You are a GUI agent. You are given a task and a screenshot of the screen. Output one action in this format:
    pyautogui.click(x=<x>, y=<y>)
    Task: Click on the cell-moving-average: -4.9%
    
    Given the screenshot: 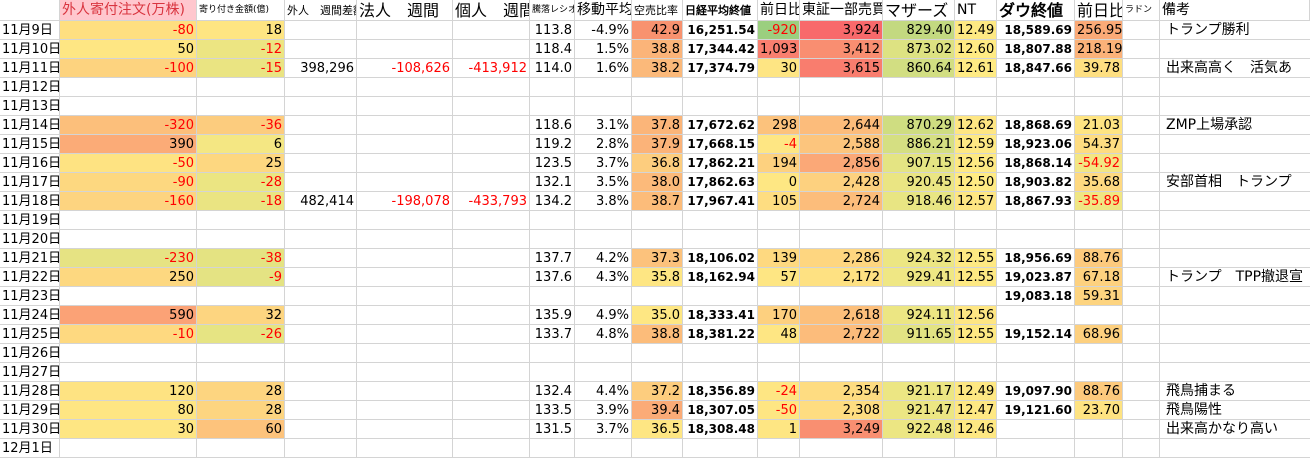 What is the action you would take?
    pyautogui.click(x=603, y=30)
    